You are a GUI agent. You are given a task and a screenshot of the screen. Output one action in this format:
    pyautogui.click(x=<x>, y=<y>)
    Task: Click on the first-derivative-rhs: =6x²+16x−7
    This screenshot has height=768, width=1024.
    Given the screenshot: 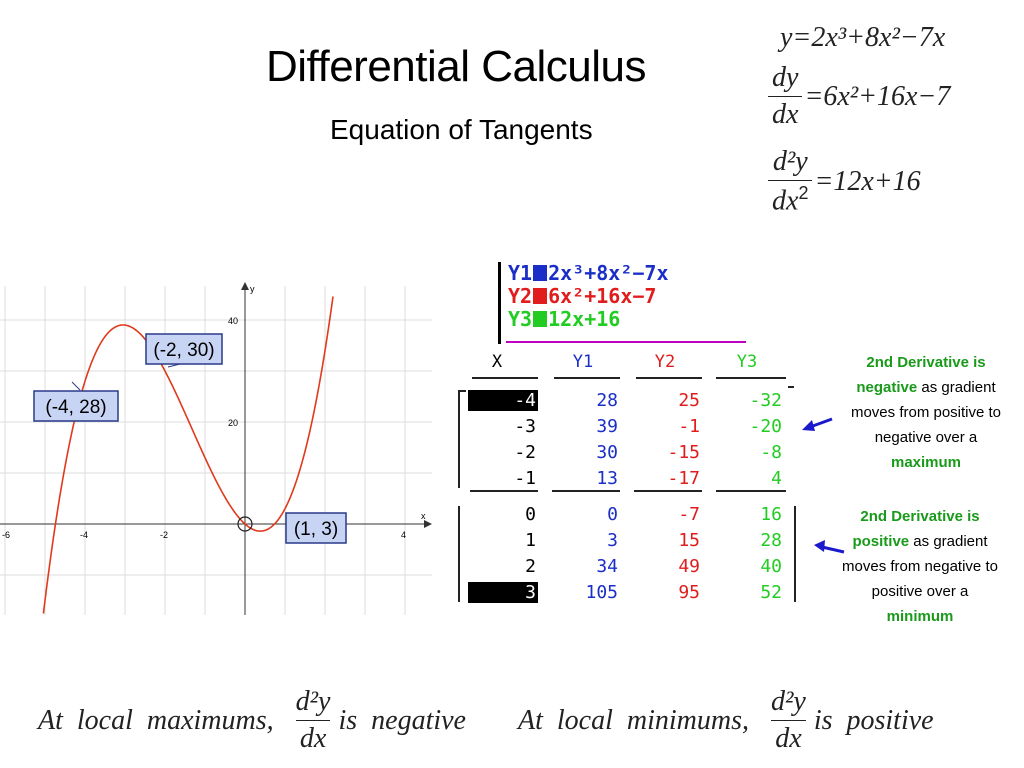 What is the action you would take?
    pyautogui.click(x=877, y=96)
    